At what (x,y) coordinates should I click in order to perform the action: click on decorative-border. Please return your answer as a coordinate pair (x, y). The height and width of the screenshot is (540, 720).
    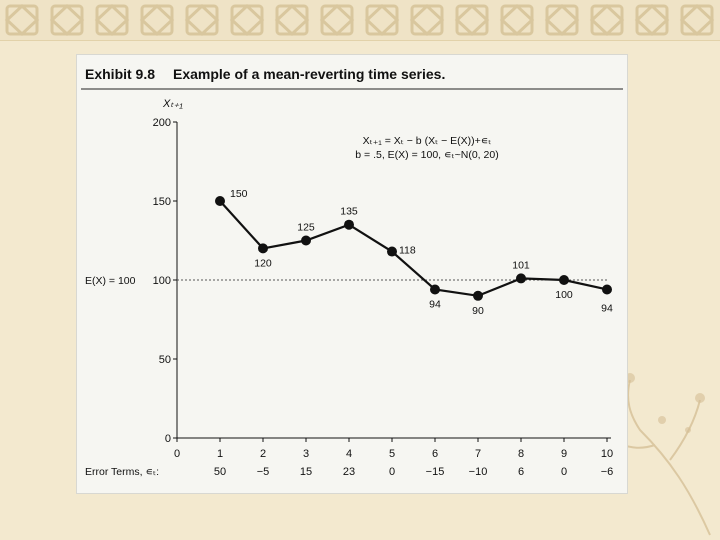
    Looking at the image, I should click on (360, 20).